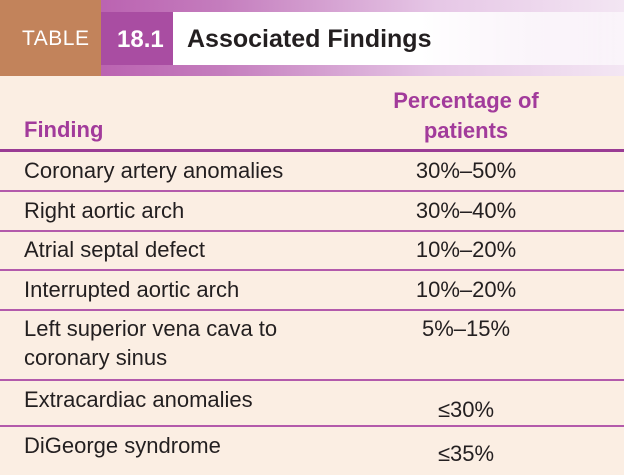  Describe the element at coordinates (312, 150) in the screenshot. I see `header-divider` at that location.